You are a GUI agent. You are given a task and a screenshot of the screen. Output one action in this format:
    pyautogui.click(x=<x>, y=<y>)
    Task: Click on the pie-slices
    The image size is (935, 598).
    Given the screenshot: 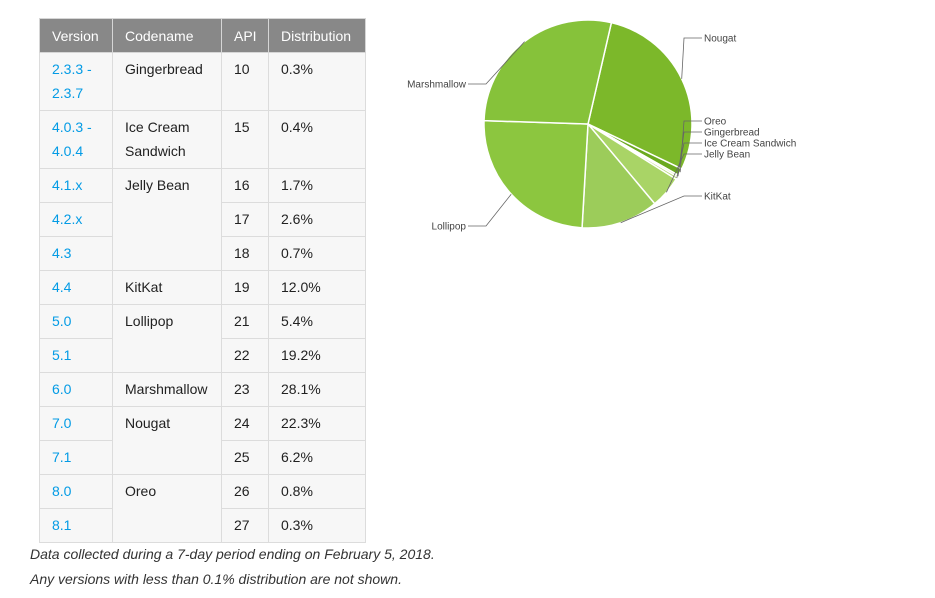 What is the action you would take?
    pyautogui.click(x=588, y=124)
    